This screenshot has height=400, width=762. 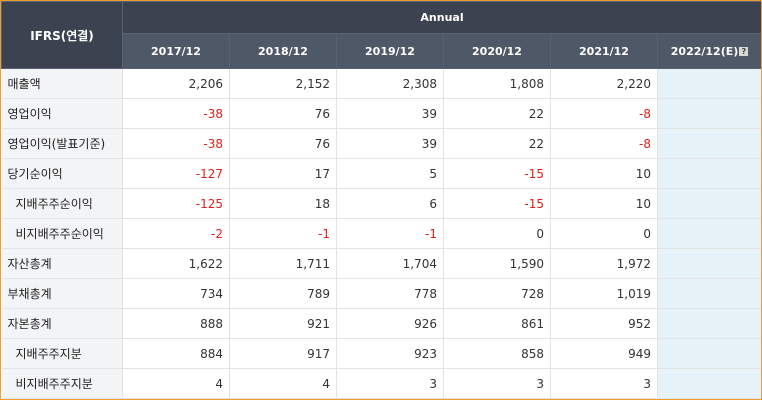 I want to click on value-cell: 17, so click(x=283, y=173).